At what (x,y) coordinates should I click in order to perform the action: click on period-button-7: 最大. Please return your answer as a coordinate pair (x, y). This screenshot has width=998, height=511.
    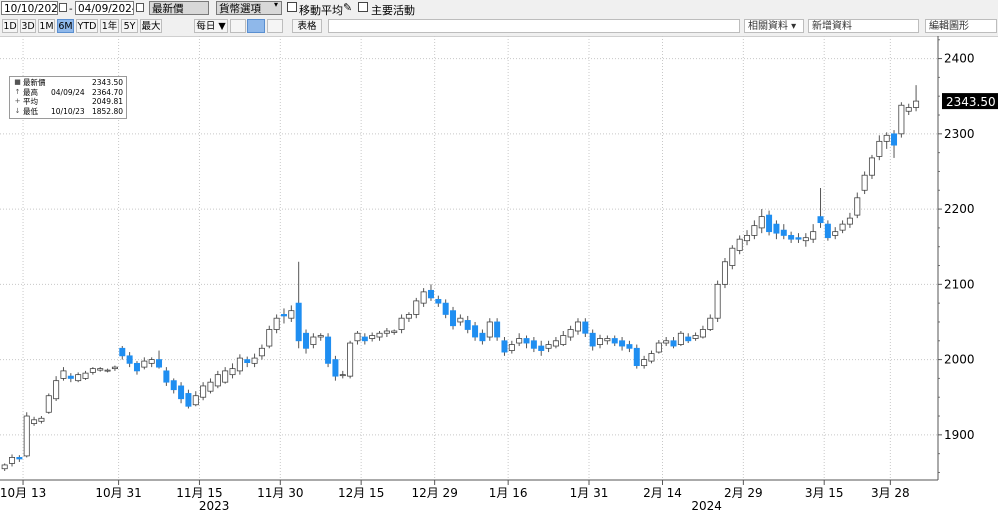
    Looking at the image, I should click on (151, 26).